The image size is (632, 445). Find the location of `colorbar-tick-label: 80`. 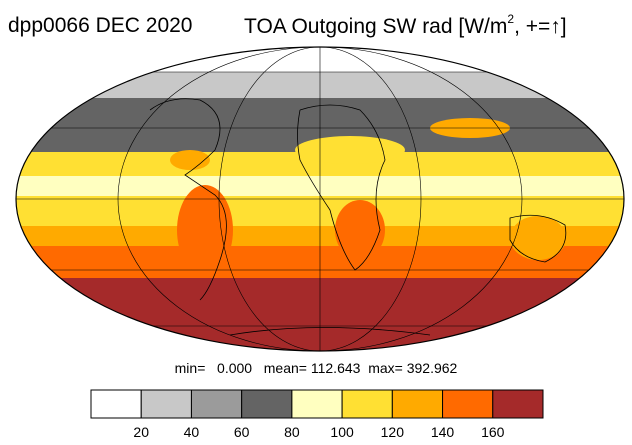

colorbar-tick-label: 80 is located at coordinates (292, 432).